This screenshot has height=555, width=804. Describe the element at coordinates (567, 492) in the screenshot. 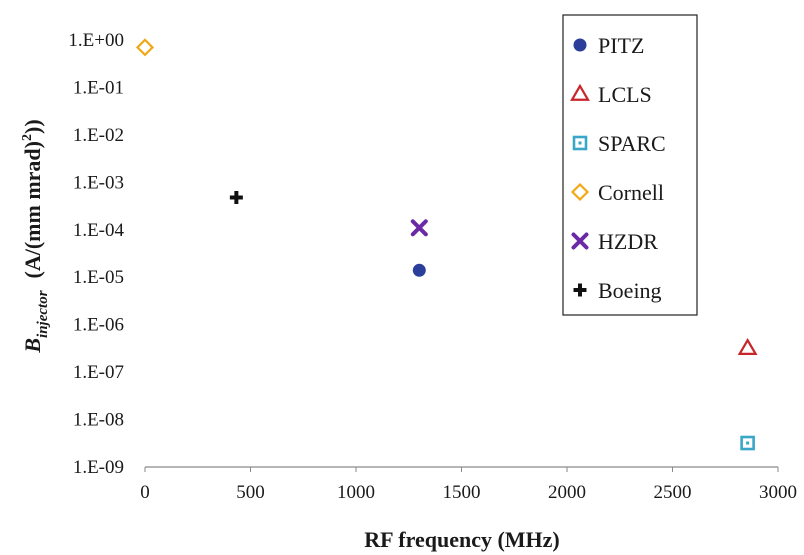

I see `x-tick-label: 2000` at that location.